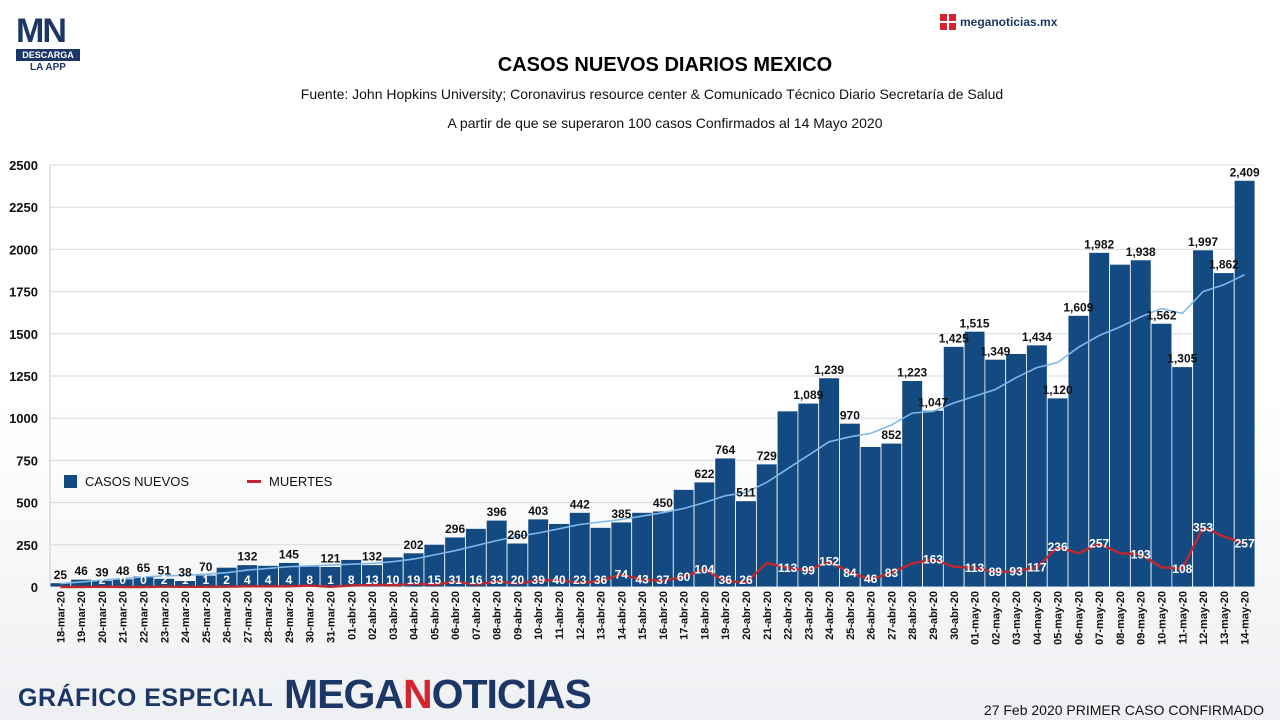 The height and width of the screenshot is (720, 1280). I want to click on x-tick-label: 11-abr-20, so click(560, 615).